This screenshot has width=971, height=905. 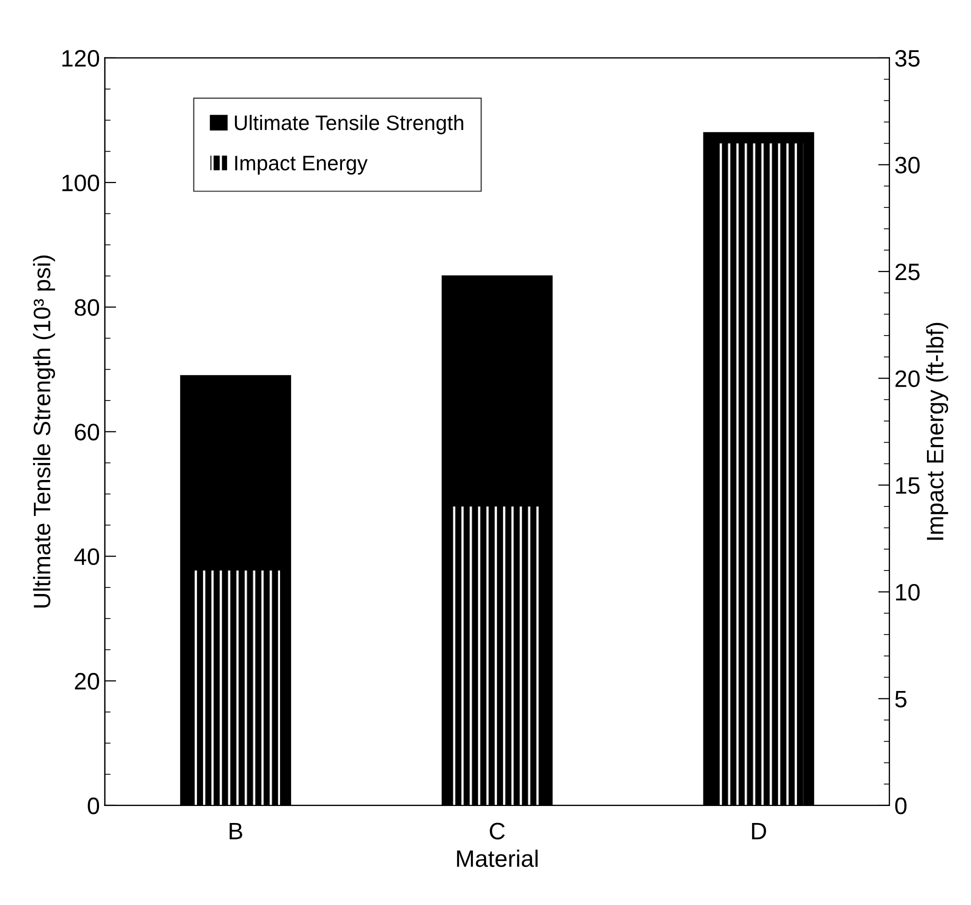 I want to click on y2-tick-label: 30, so click(x=907, y=165).